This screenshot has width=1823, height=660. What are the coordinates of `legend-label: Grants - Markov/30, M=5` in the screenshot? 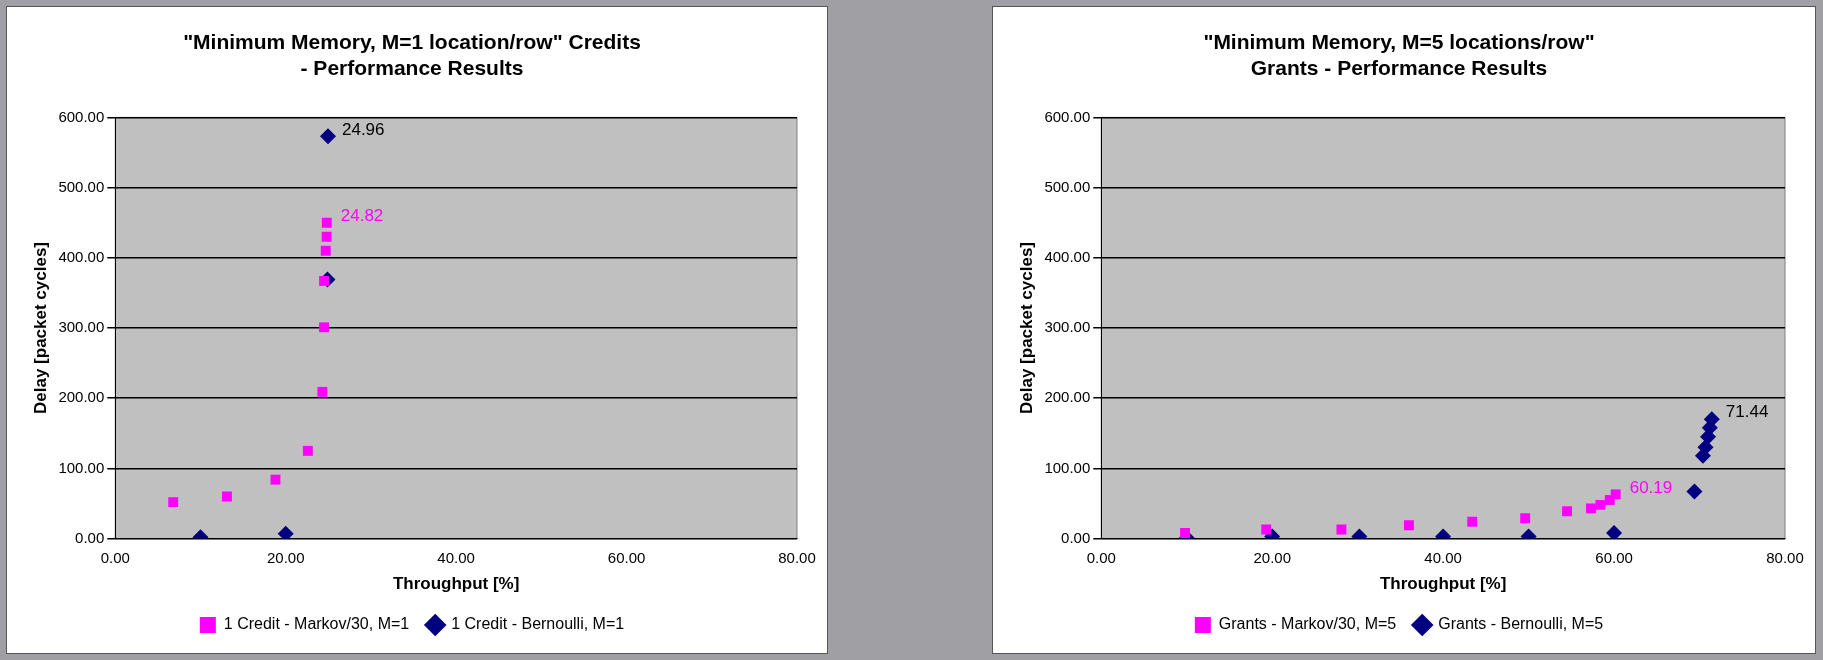 It's located at (1307, 624).